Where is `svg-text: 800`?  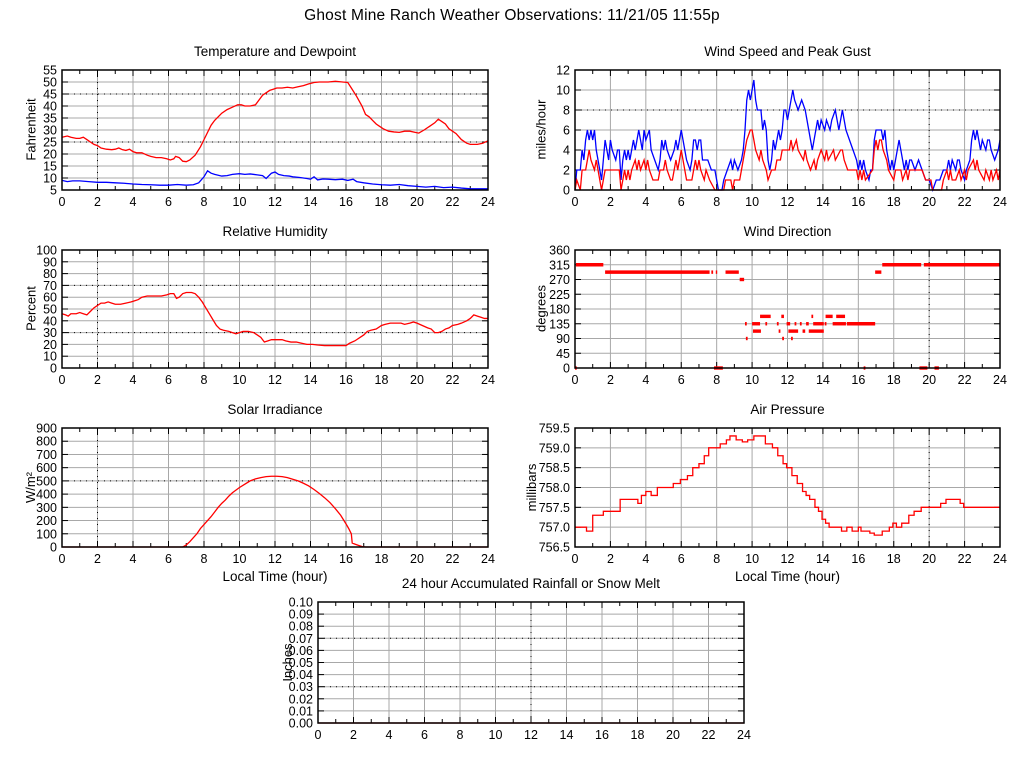 svg-text: 800 is located at coordinates (46, 442).